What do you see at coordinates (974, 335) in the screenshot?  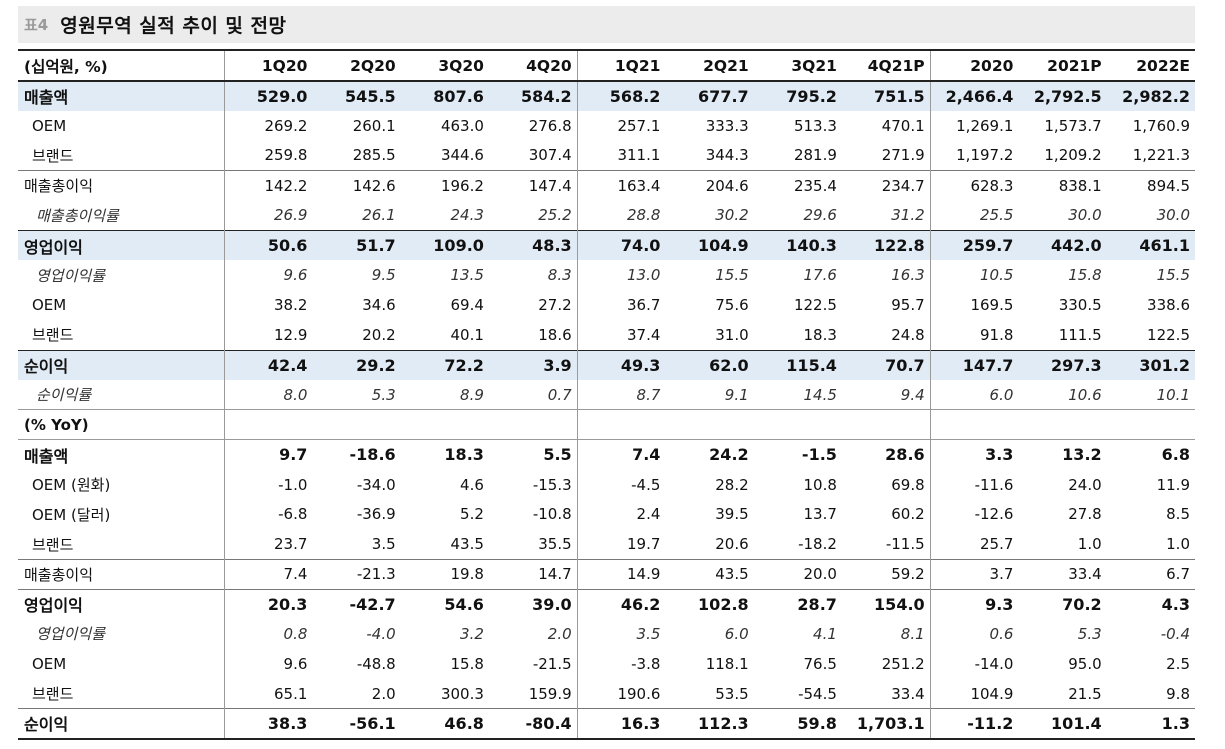 I see `table-cell: 91.8` at bounding box center [974, 335].